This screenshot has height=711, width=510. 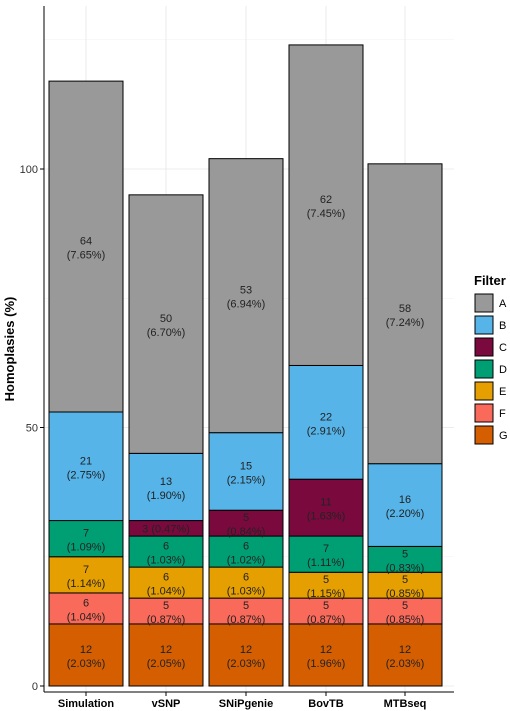 What do you see at coordinates (325, 503) in the screenshot?
I see `data-label-count: 11` at bounding box center [325, 503].